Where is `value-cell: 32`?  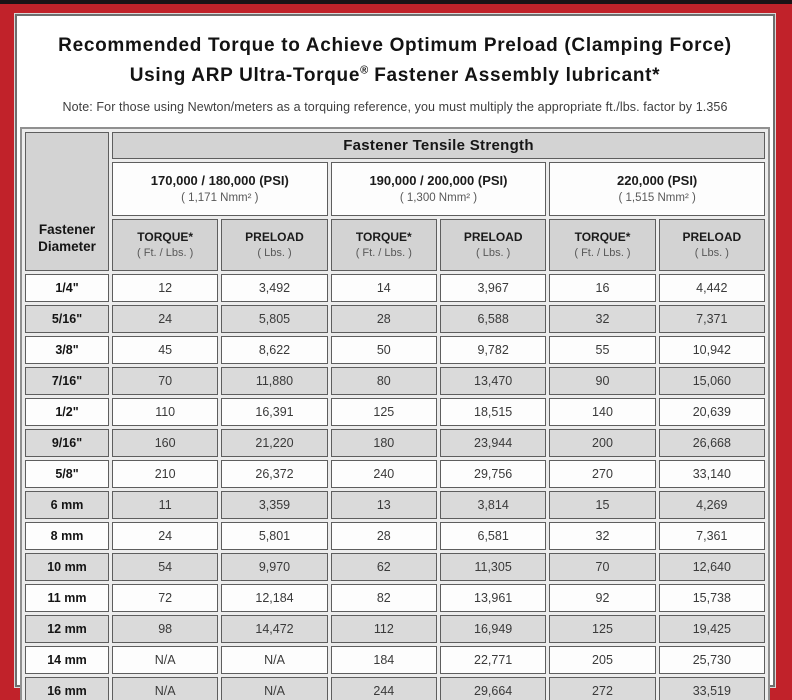 value-cell: 32 is located at coordinates (602, 535).